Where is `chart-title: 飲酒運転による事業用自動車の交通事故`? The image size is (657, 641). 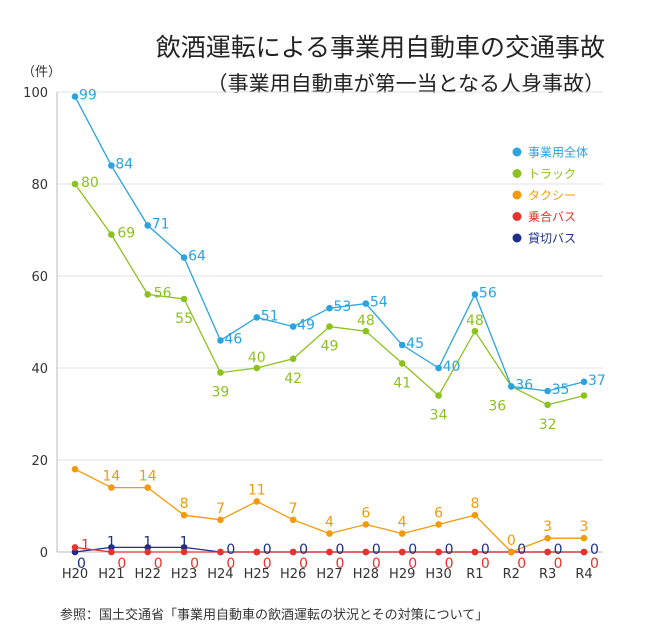 chart-title: 飲酒運転による事業用自動車の交通事故 is located at coordinates (380, 47).